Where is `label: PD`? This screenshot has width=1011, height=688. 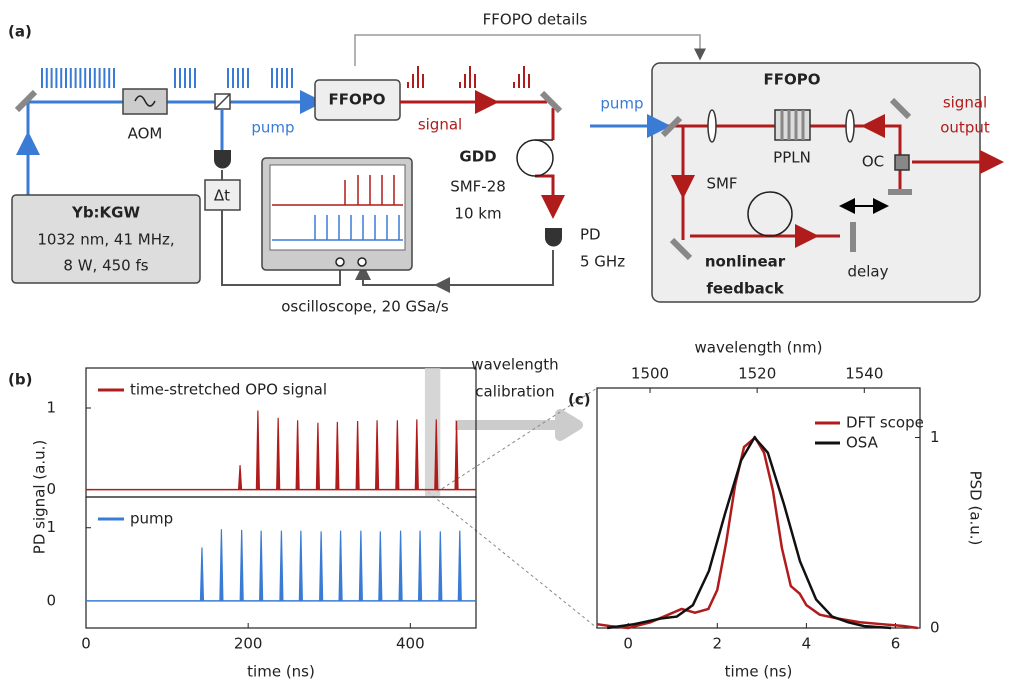
label: PD is located at coordinates (590, 235).